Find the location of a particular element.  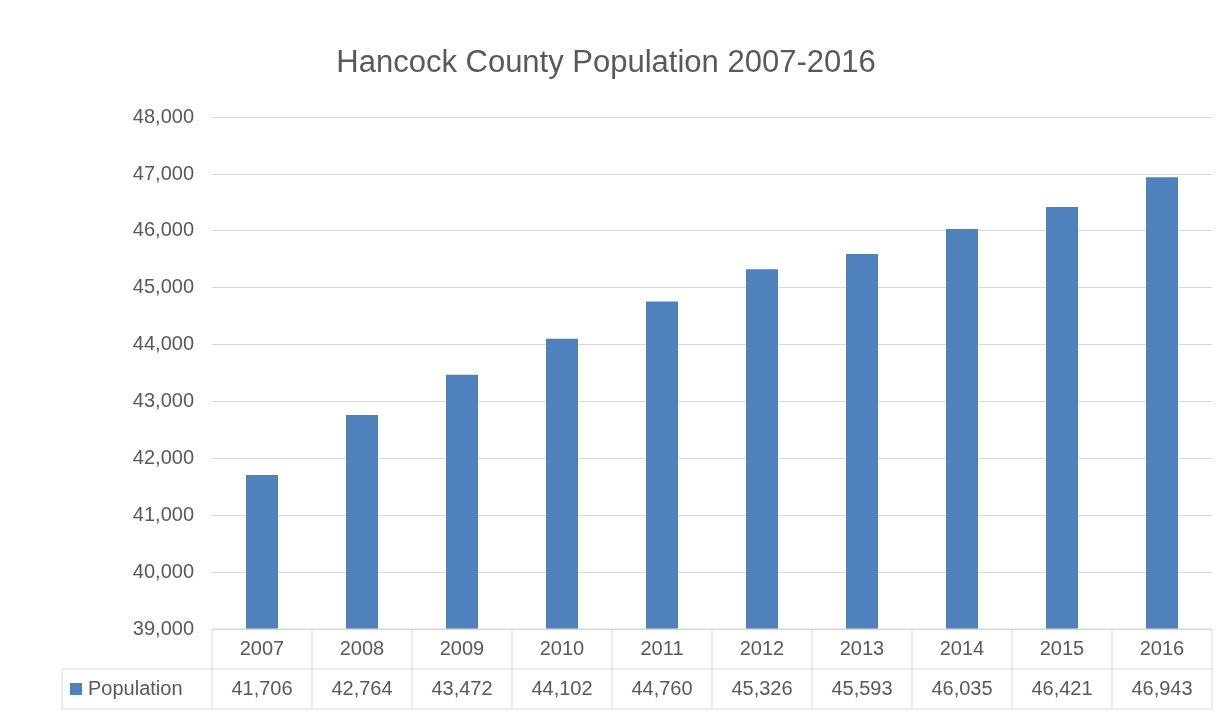

data-label: 45,593 is located at coordinates (862, 687).